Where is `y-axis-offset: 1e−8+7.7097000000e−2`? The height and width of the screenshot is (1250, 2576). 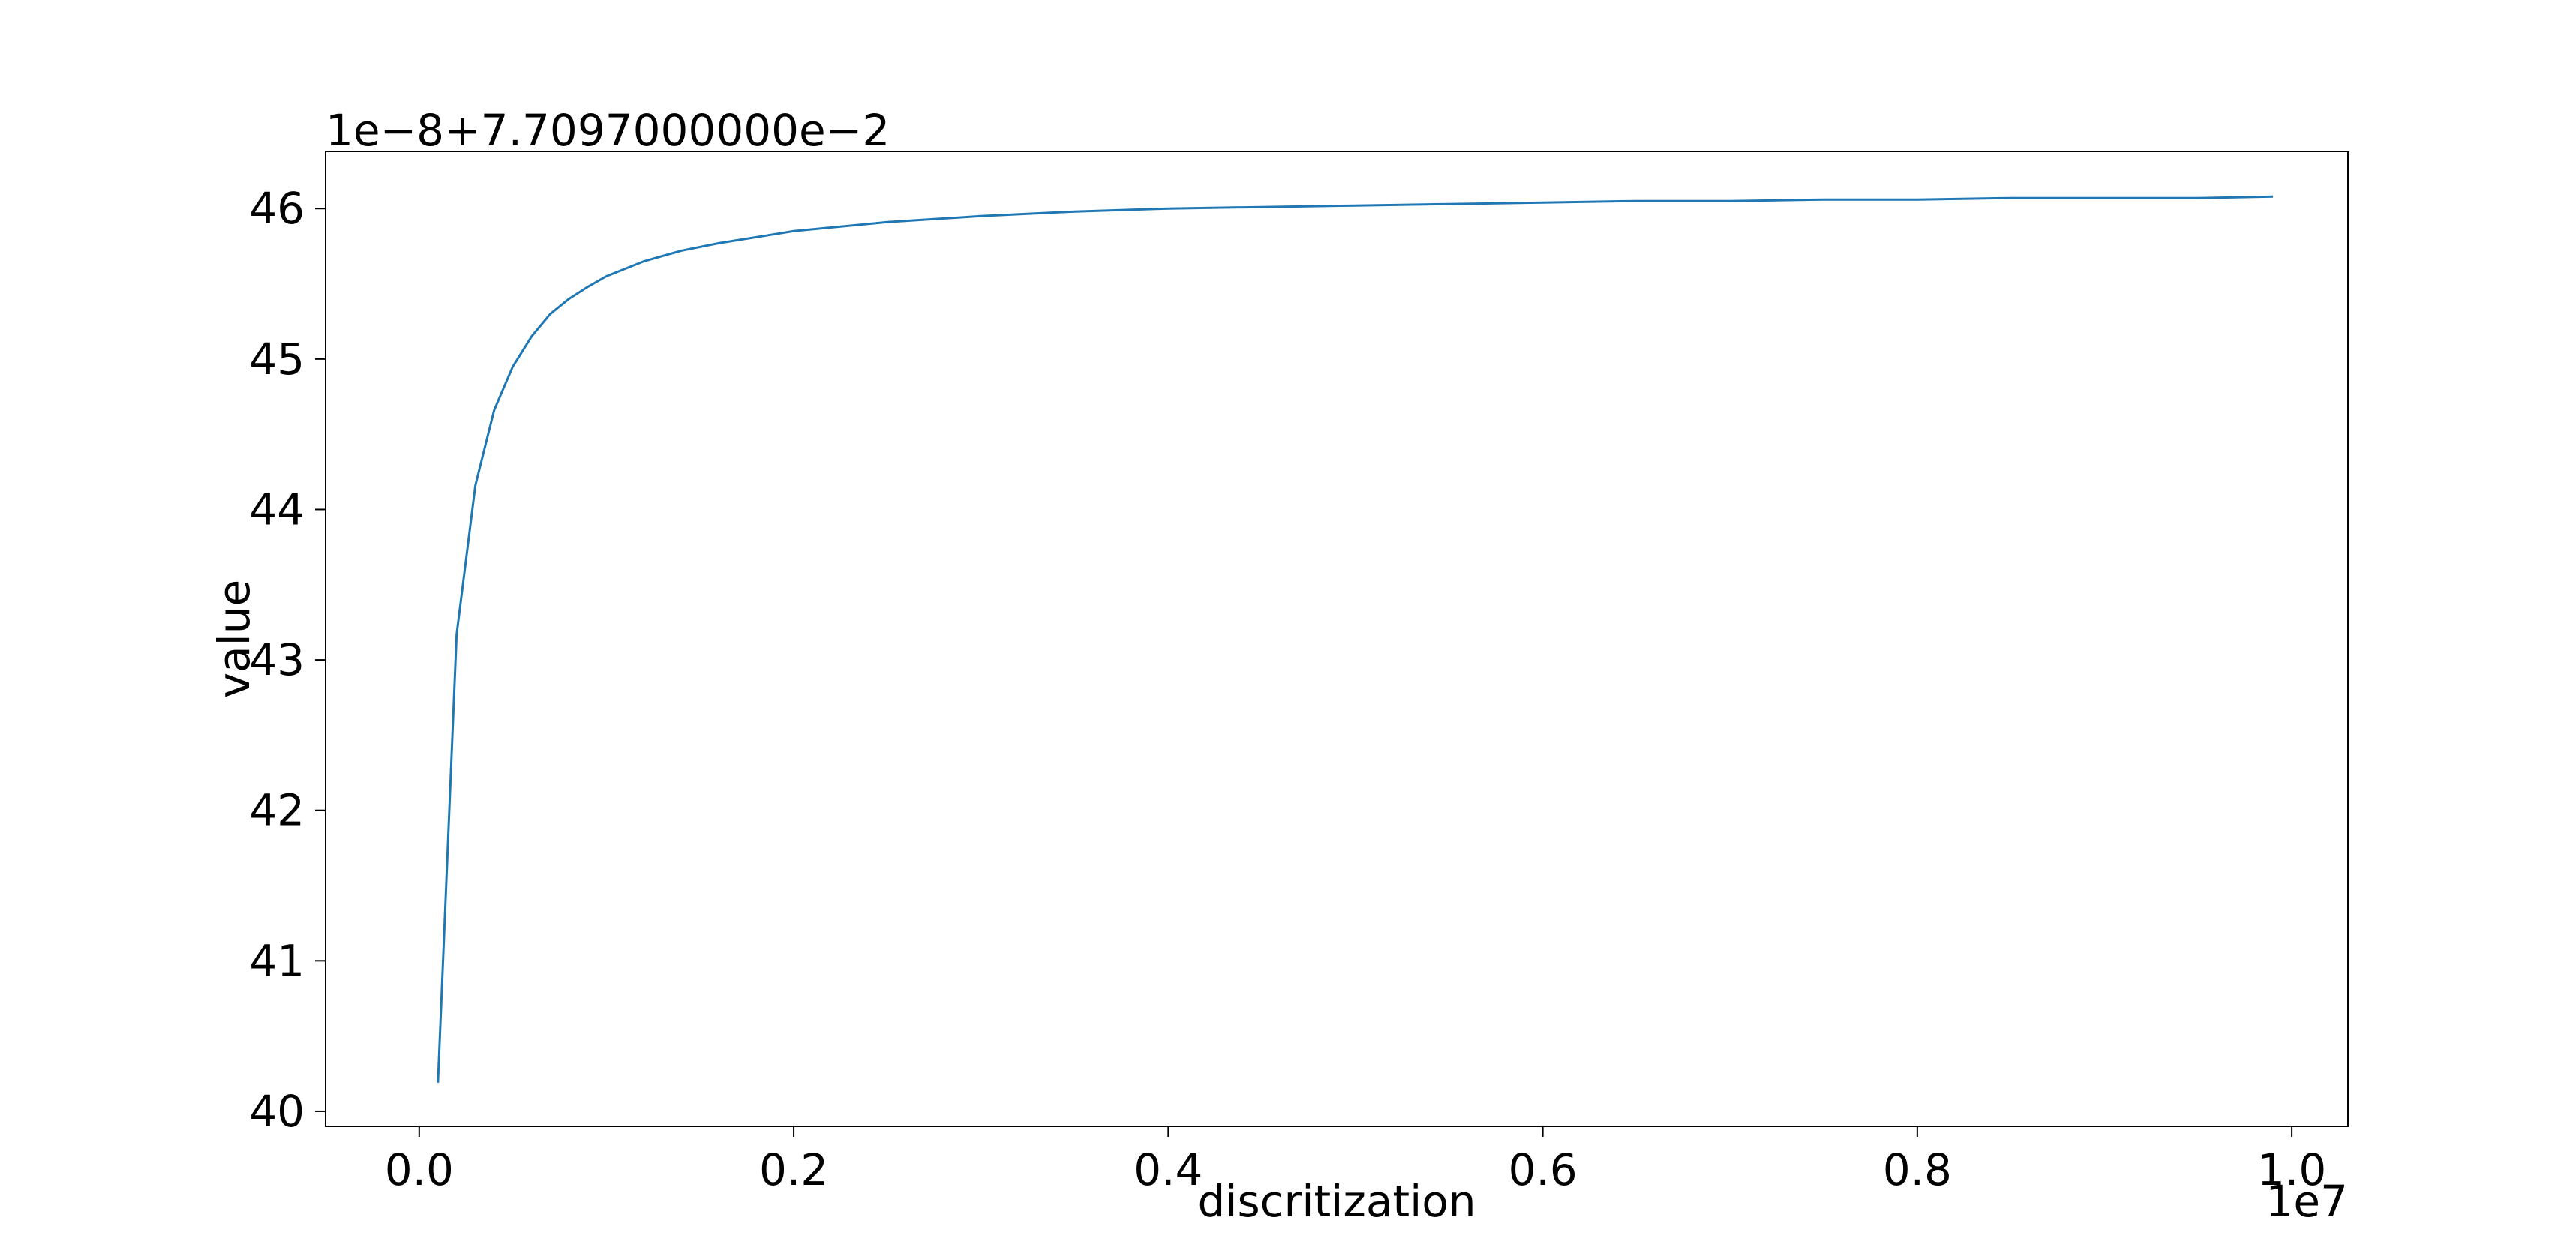 y-axis-offset: 1e−8+7.7097000000e−2 is located at coordinates (608, 130).